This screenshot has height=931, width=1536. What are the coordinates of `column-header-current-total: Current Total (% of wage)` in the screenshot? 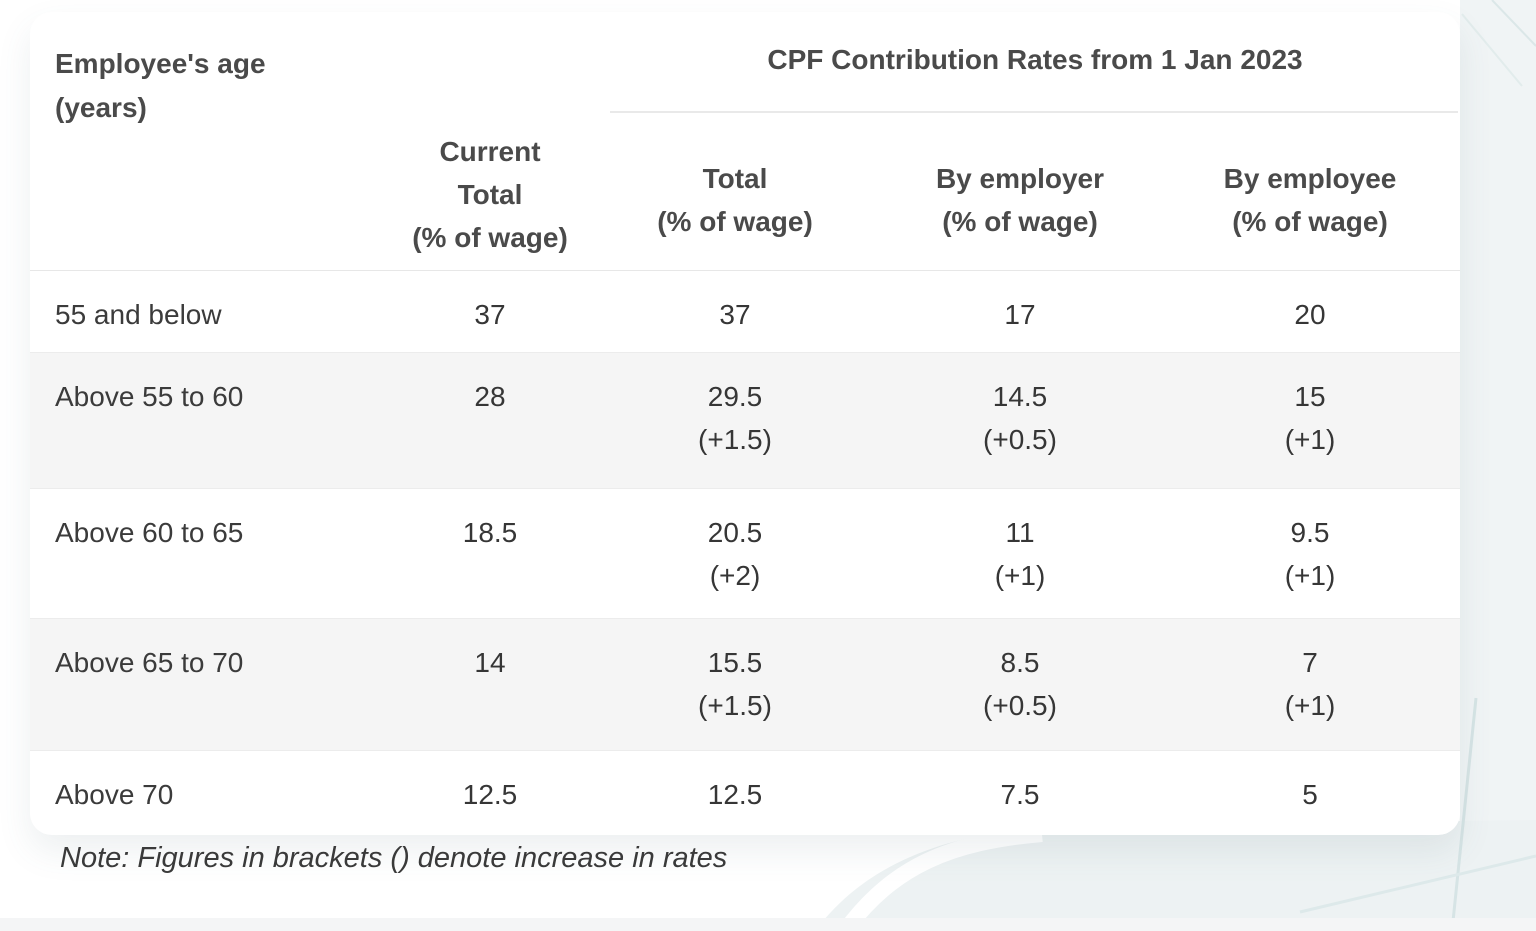 It's located at (490, 194).